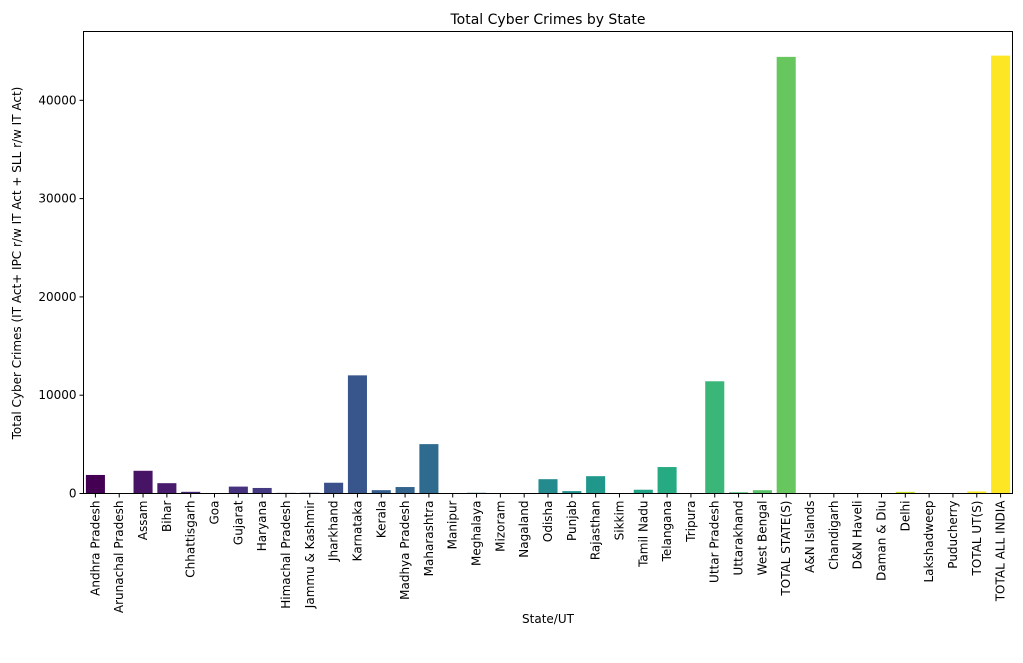 The image size is (1023, 663). Describe the element at coordinates (547, 20) in the screenshot. I see `chart-title: Total Cyber Crimes by State` at that location.